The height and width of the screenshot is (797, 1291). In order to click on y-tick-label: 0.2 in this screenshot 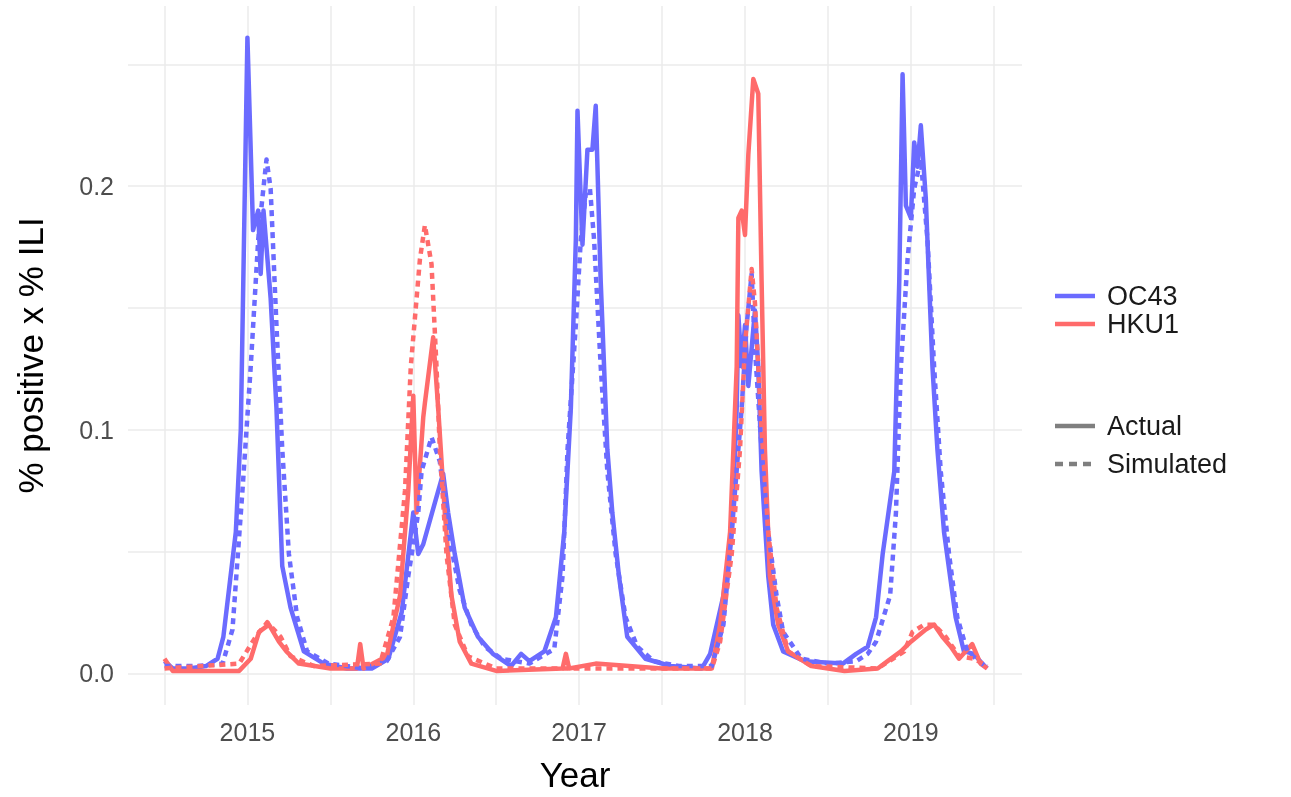, I will do `click(96, 186)`.